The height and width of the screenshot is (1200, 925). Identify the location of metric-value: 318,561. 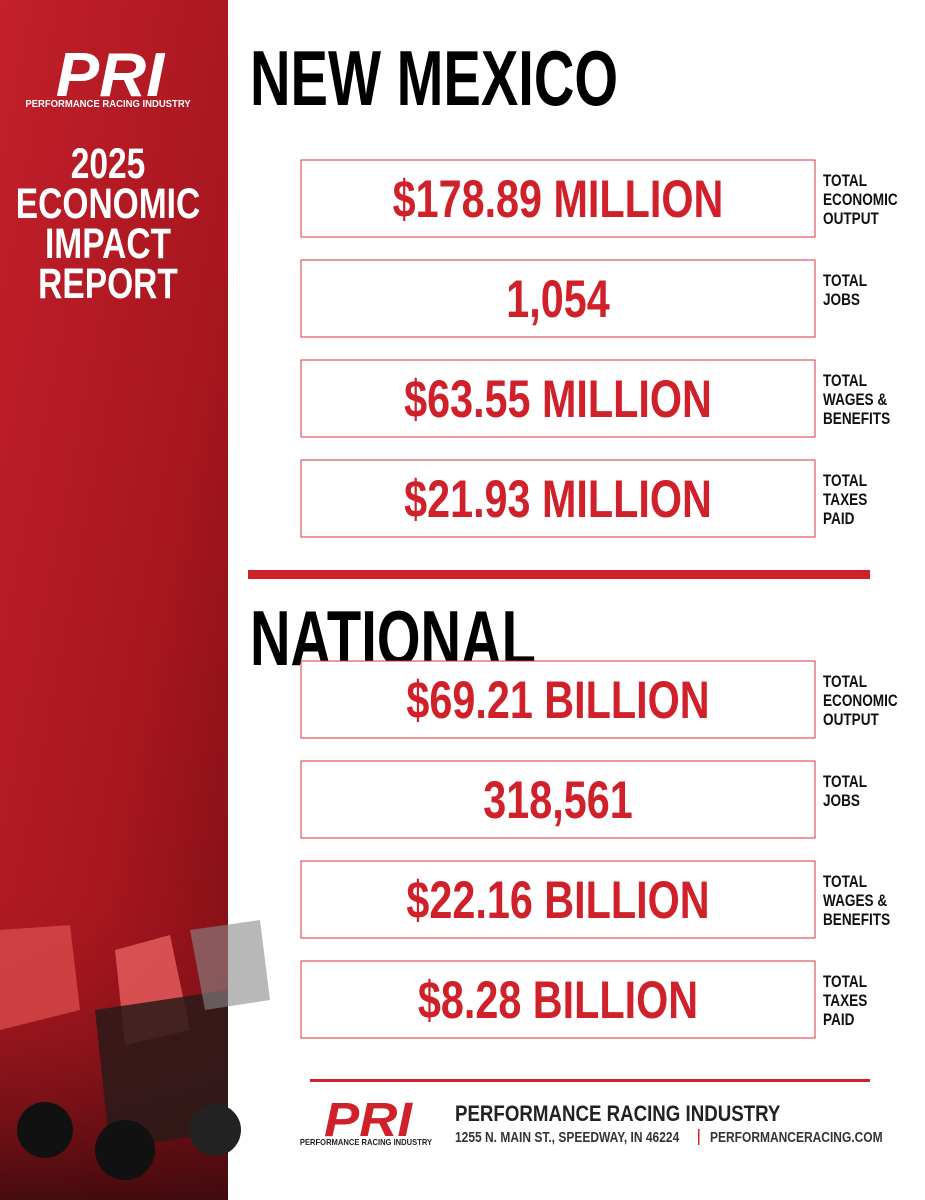
(557, 800).